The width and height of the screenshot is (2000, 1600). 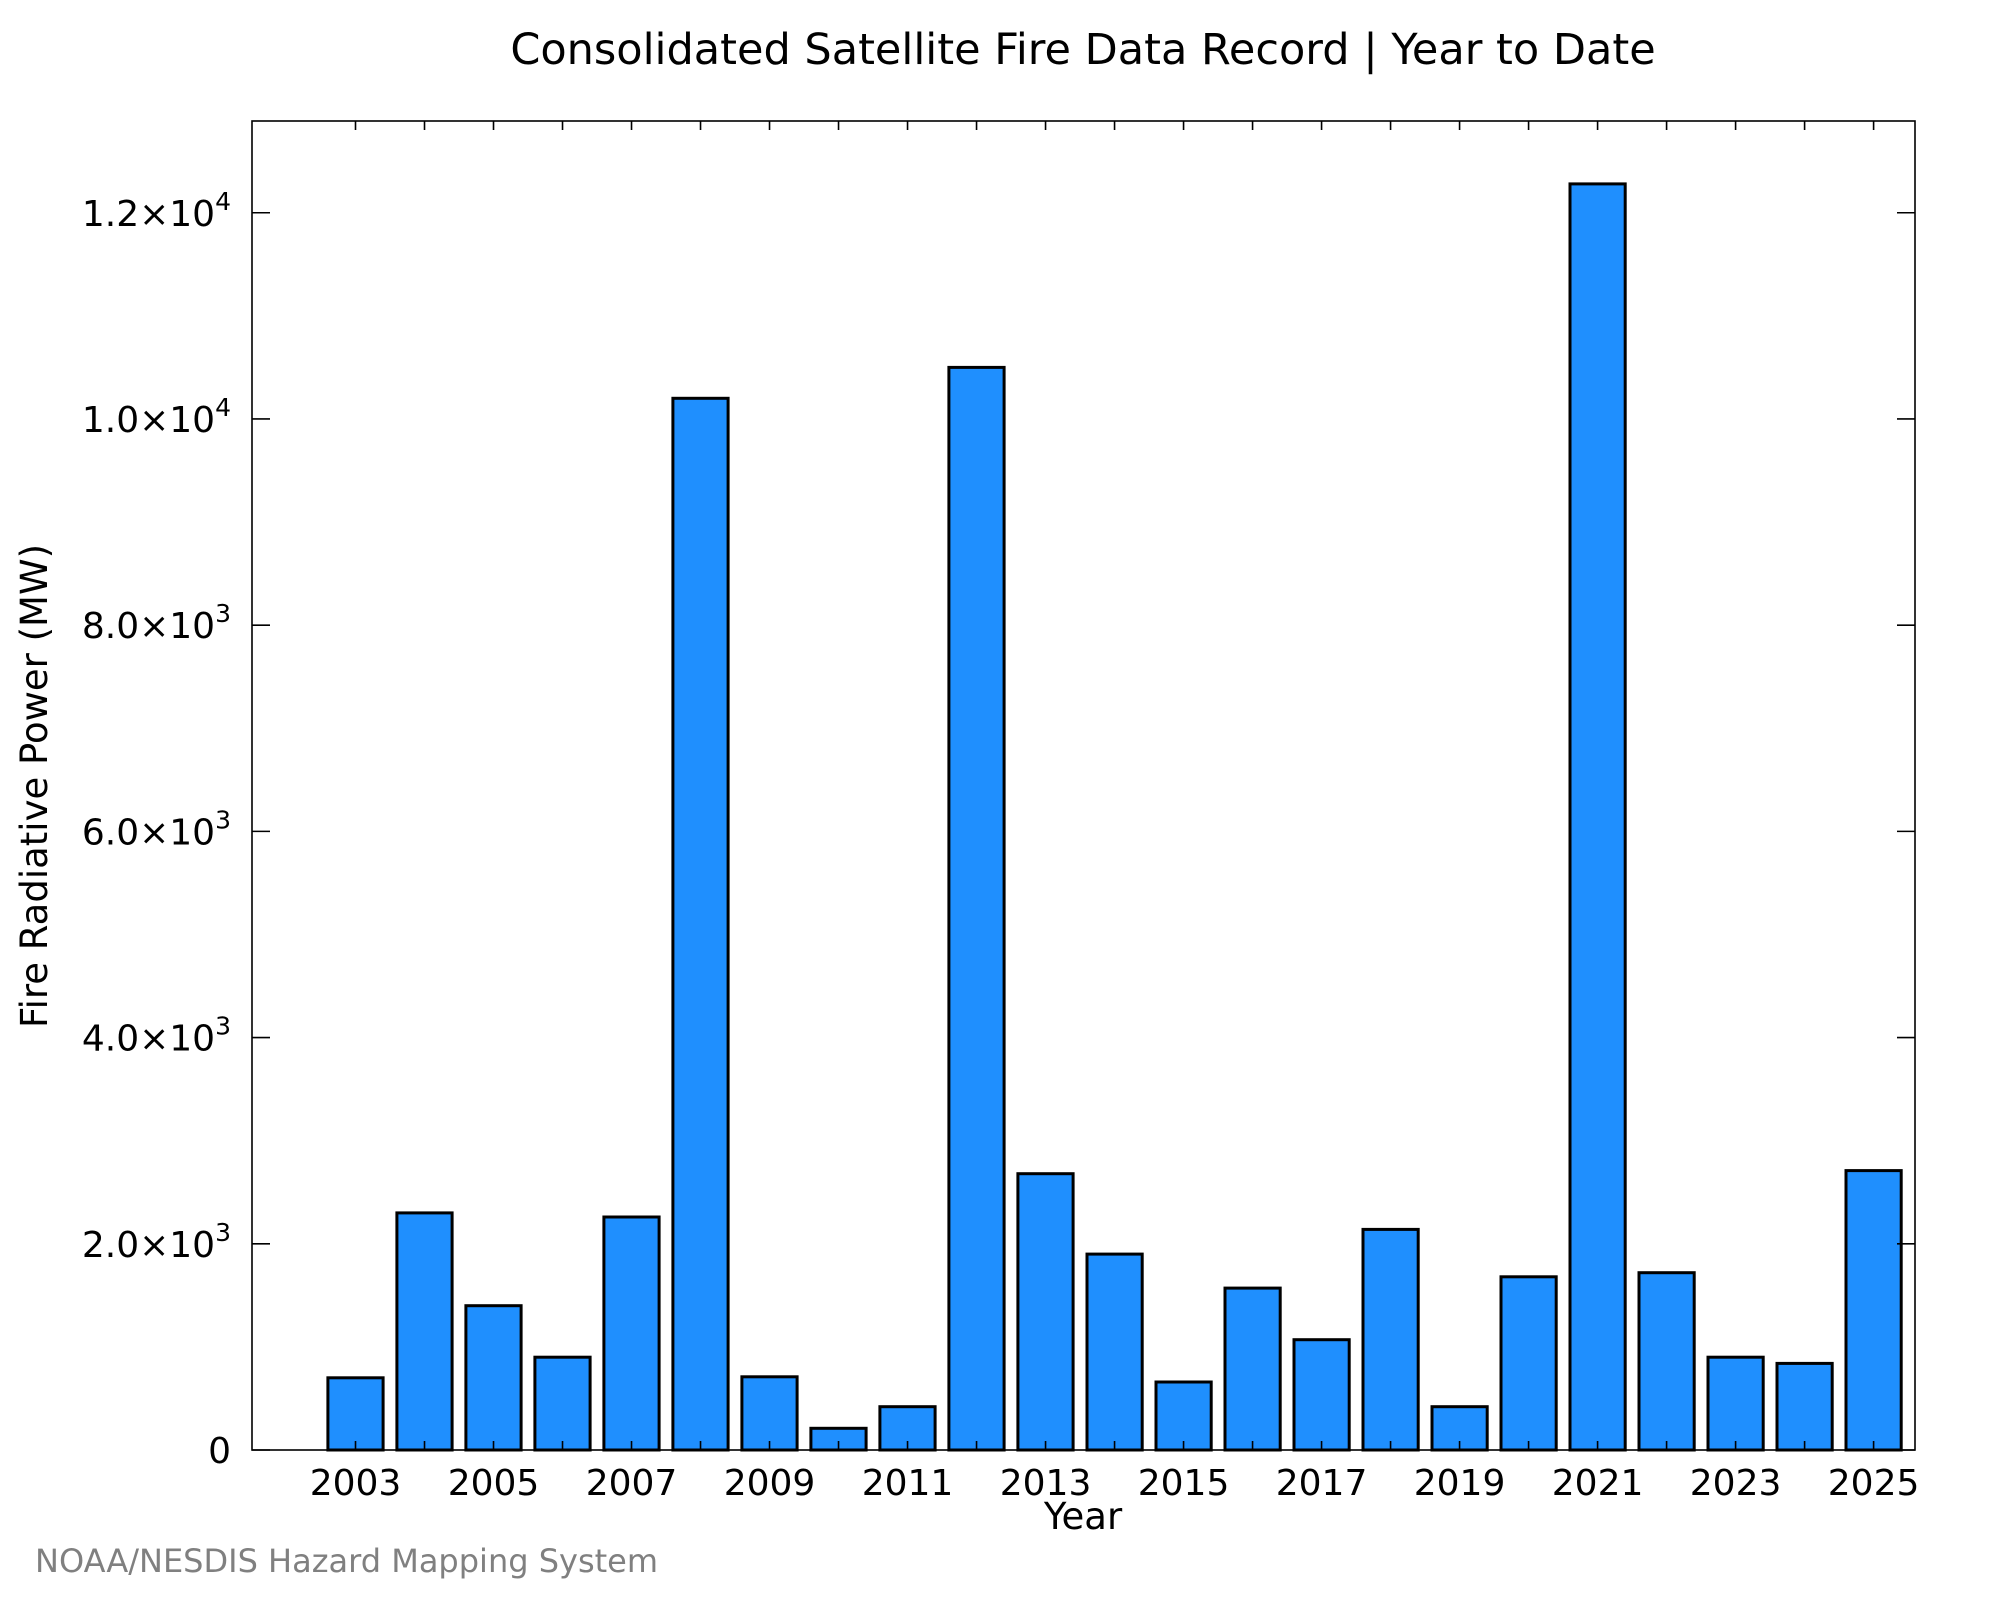 What do you see at coordinates (976, 908) in the screenshot?
I see `bar-2012` at bounding box center [976, 908].